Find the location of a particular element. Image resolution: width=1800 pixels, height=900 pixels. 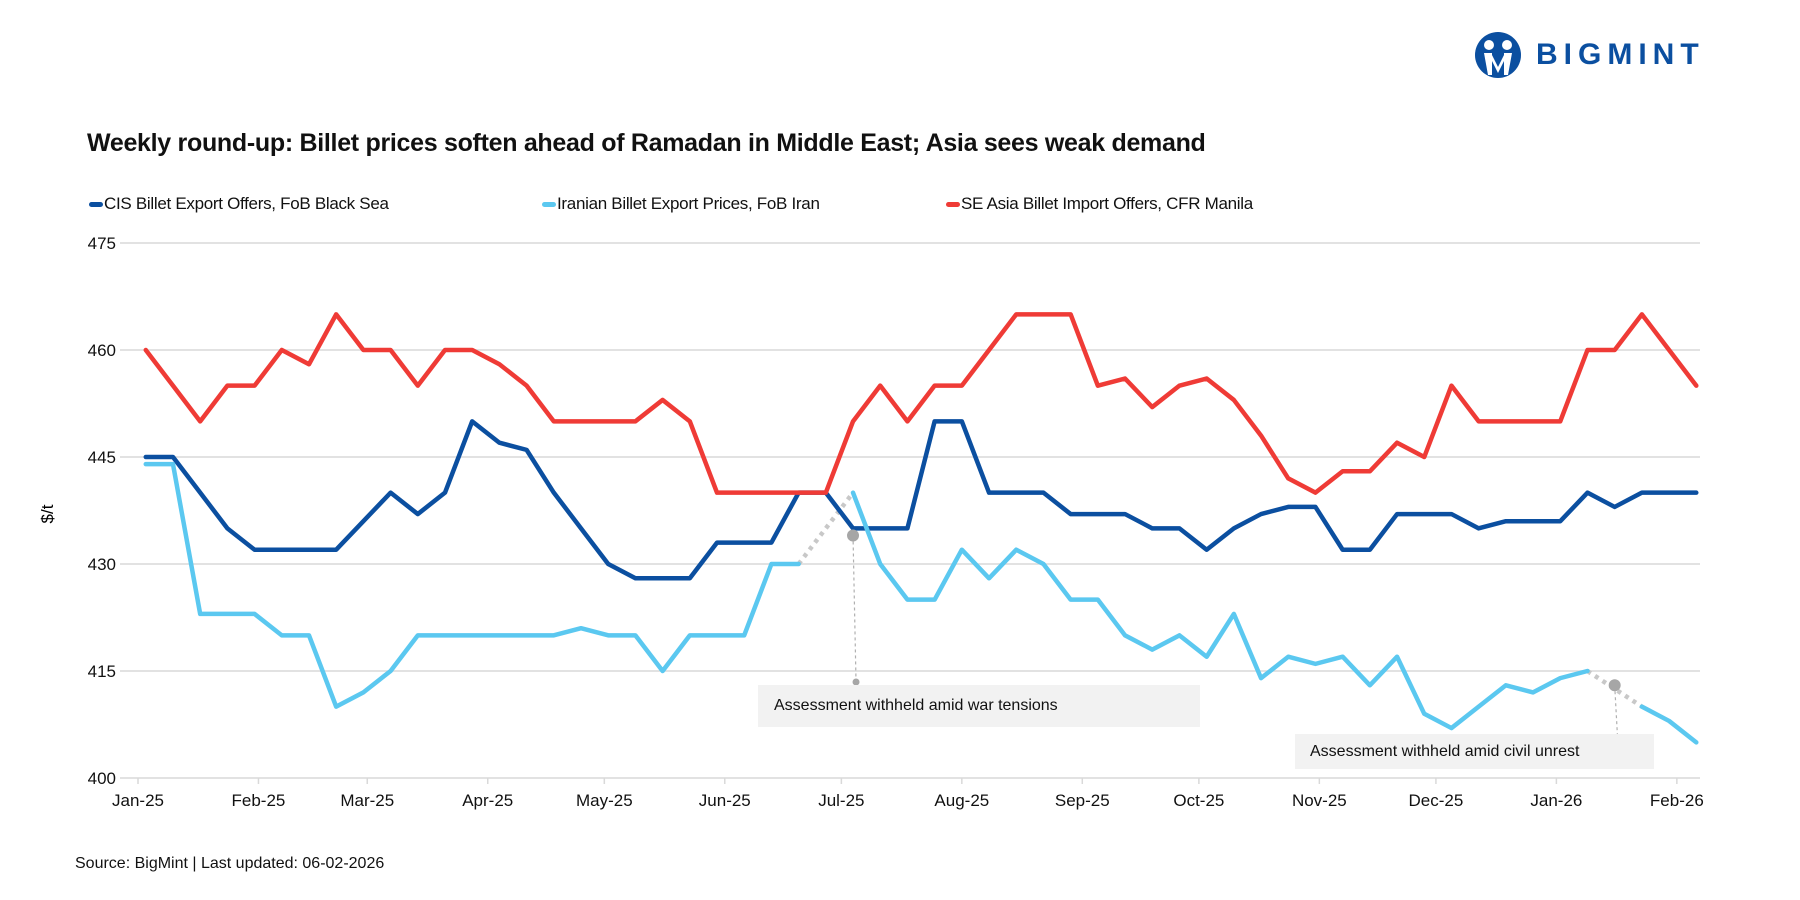

annotation-civil-unrest: Assessment withheld amid civil unrest is located at coordinates (1474, 751).